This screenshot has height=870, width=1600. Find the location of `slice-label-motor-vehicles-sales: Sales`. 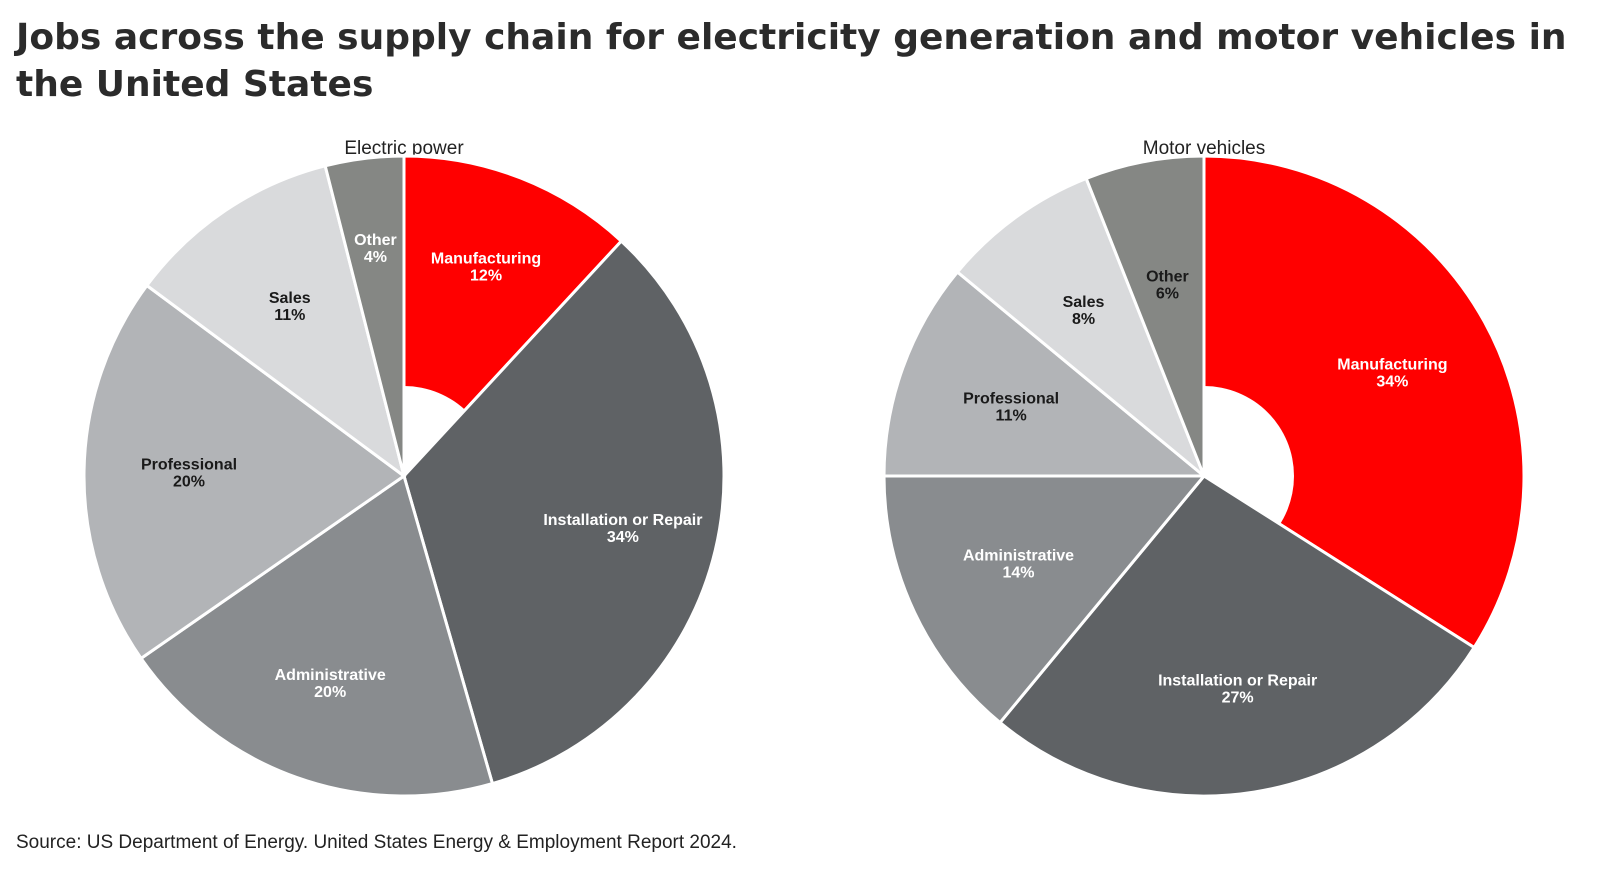

slice-label-motor-vehicles-sales: Sales is located at coordinates (1084, 302).